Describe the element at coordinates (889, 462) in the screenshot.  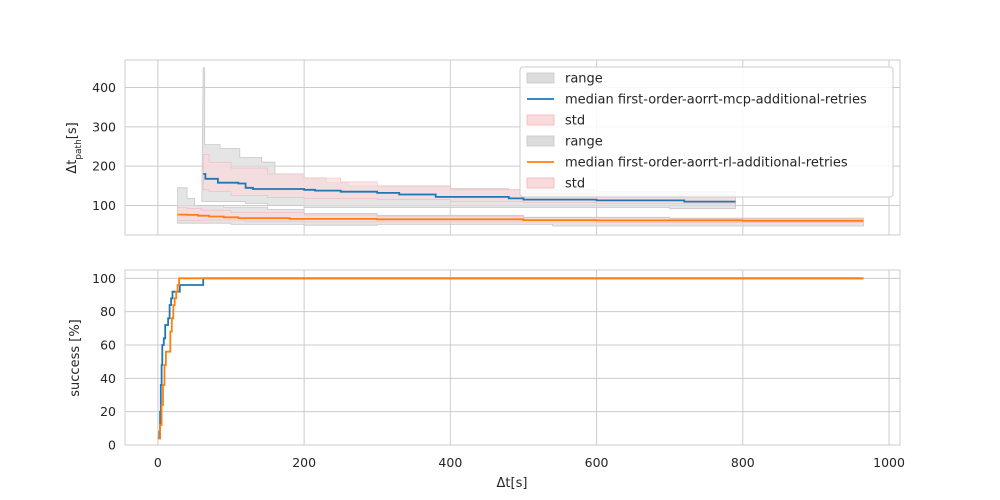
I see `x-tick-label: 1000` at that location.